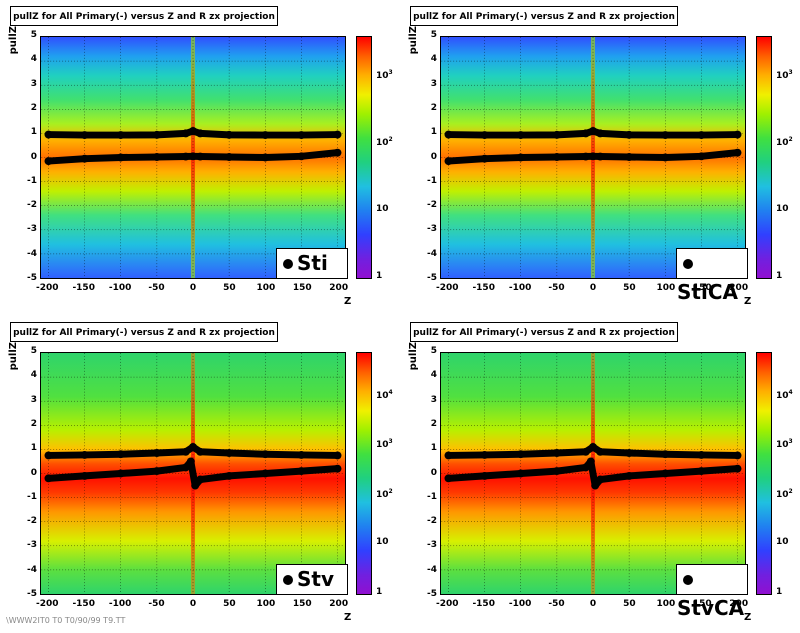 The image size is (800, 633). Describe the element at coordinates (364, 157) in the screenshot. I see `color-scale-bar` at that location.